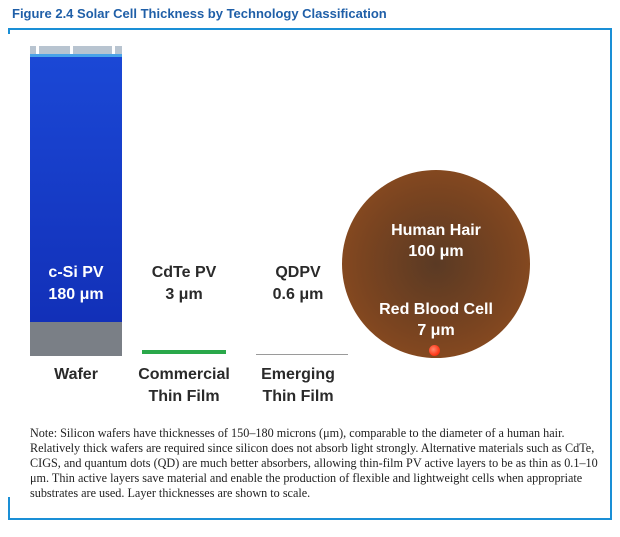  Describe the element at coordinates (436, 251) in the screenshot. I see `hair-size-label: 100 μm` at that location.